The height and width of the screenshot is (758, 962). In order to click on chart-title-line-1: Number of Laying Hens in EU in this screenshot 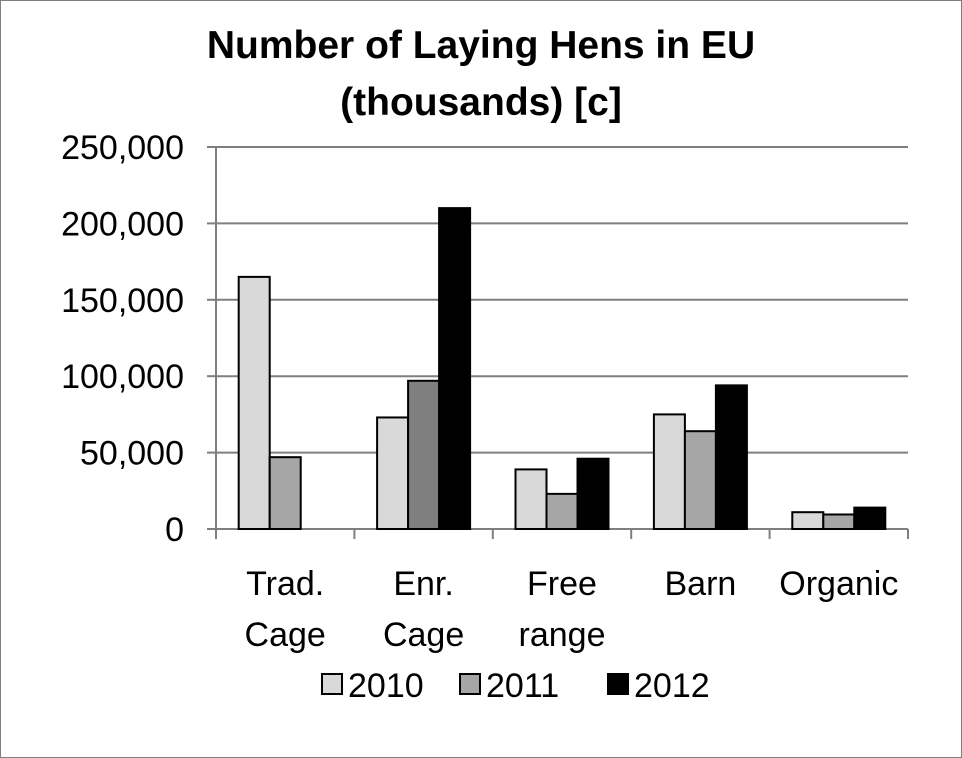, I will do `click(481, 45)`.